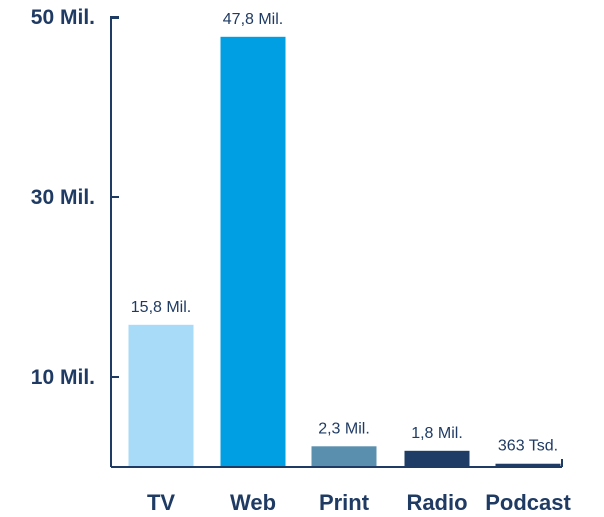 This screenshot has height=517, width=604. I want to click on bar-web, so click(253, 252).